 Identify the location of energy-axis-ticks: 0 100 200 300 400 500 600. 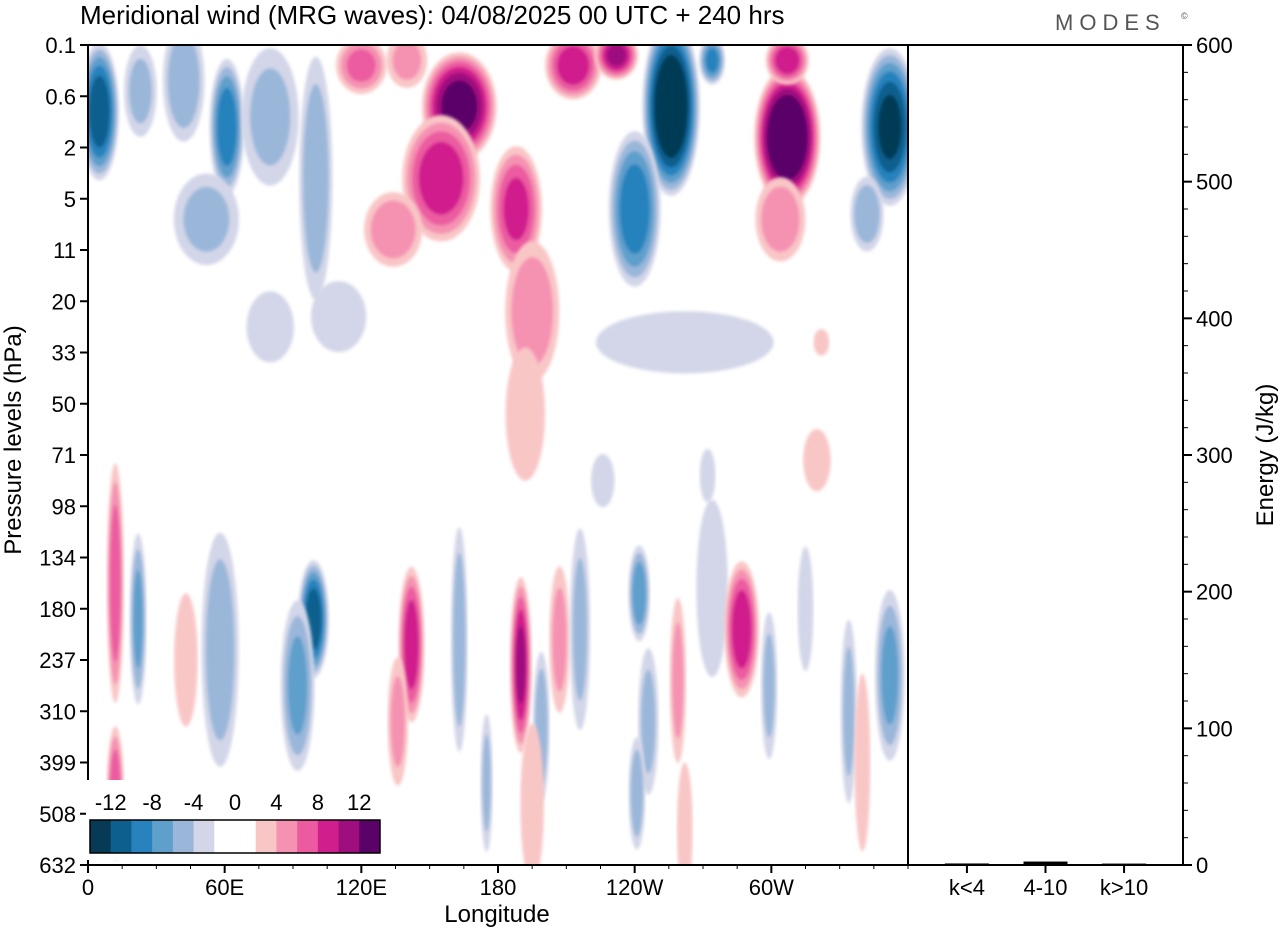
(1208, 455).